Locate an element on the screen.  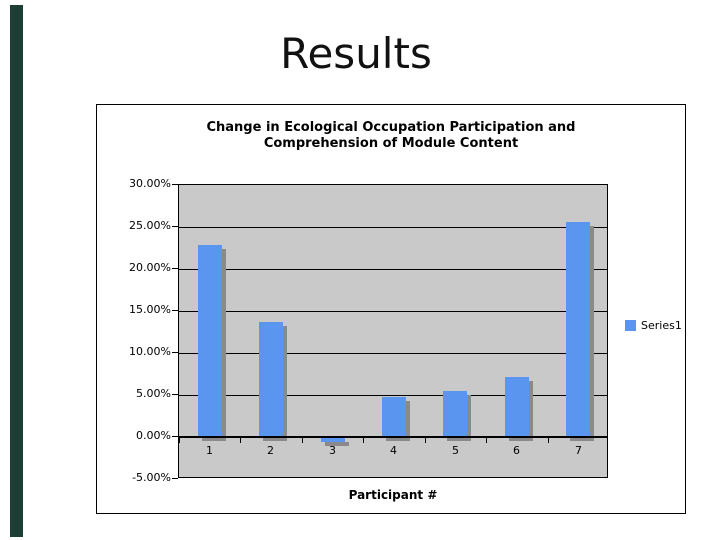
legend: Series1 is located at coordinates (653, 325).